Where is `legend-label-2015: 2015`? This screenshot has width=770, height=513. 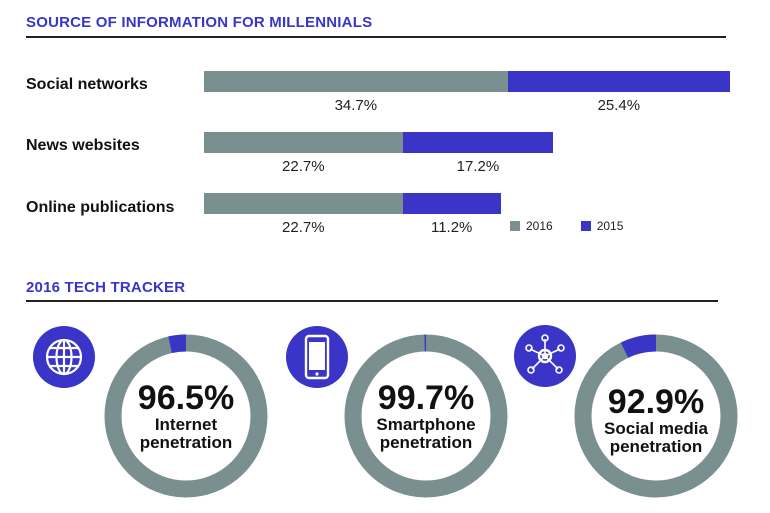
legend-label-2015: 2015 is located at coordinates (610, 226).